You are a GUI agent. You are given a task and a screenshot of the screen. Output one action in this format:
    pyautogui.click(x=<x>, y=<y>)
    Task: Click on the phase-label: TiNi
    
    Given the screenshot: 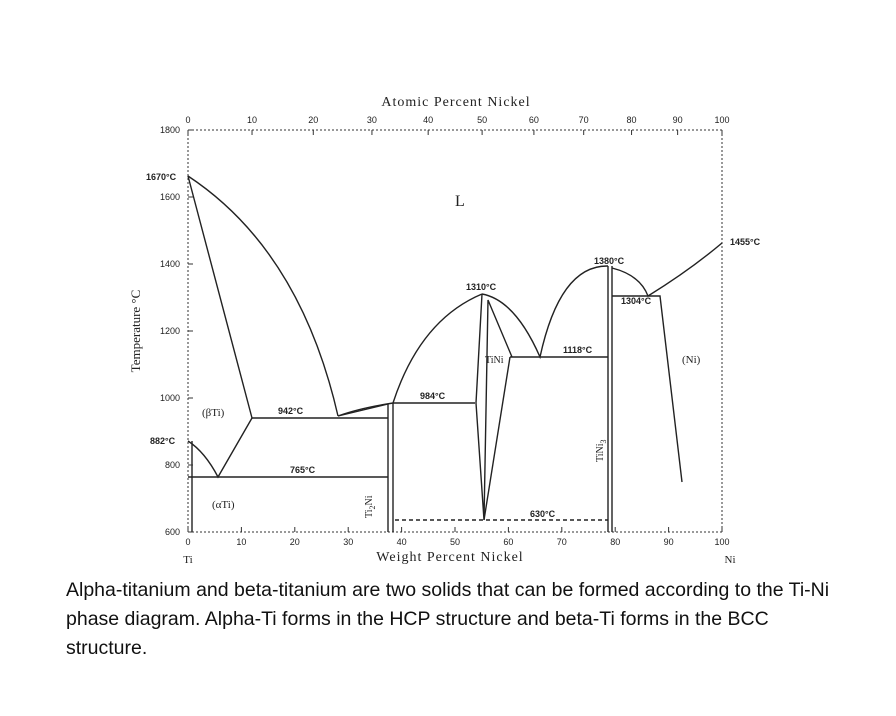 What is the action you would take?
    pyautogui.click(x=494, y=360)
    